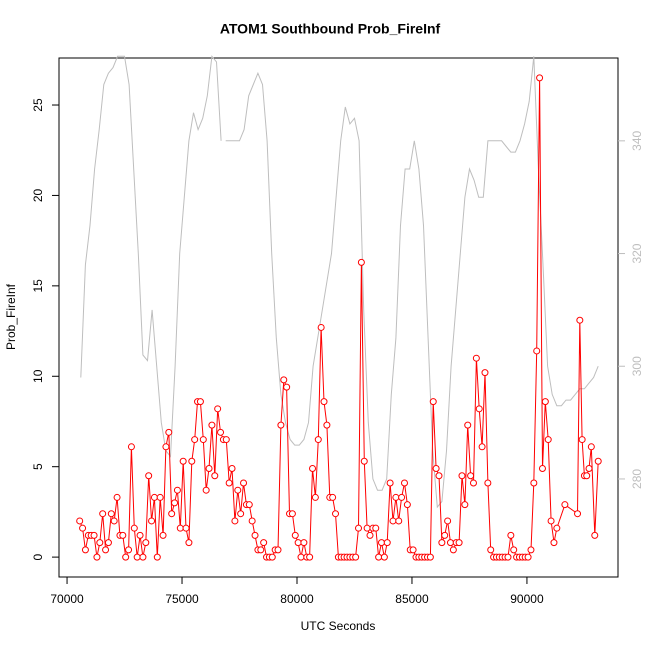  I want to click on y2-tick-label: 340, so click(637, 141).